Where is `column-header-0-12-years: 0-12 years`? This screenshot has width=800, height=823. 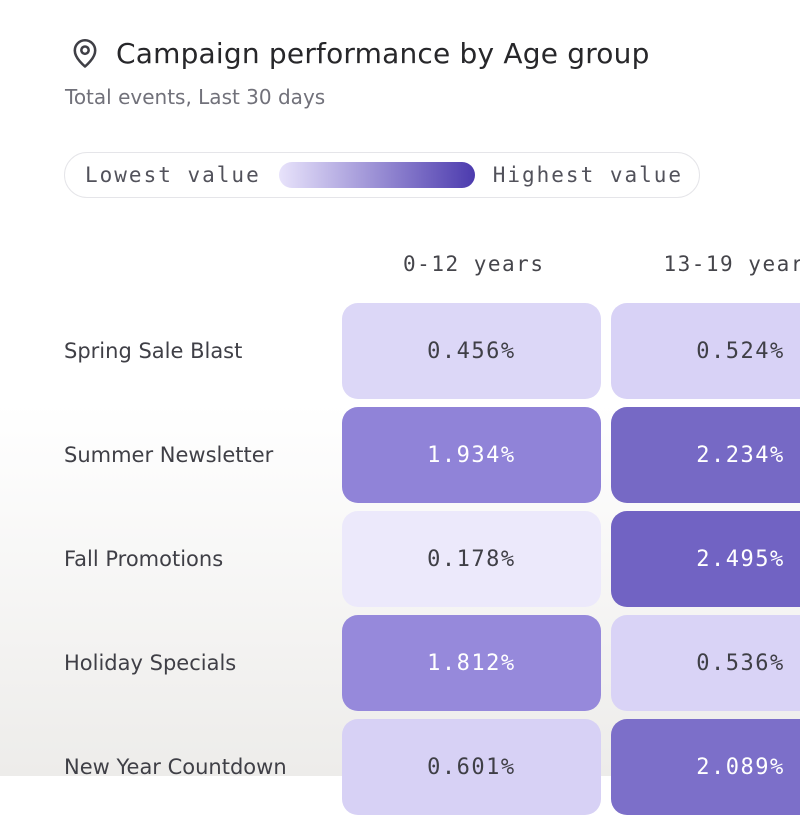 column-header-0-12-years: 0-12 years is located at coordinates (474, 264).